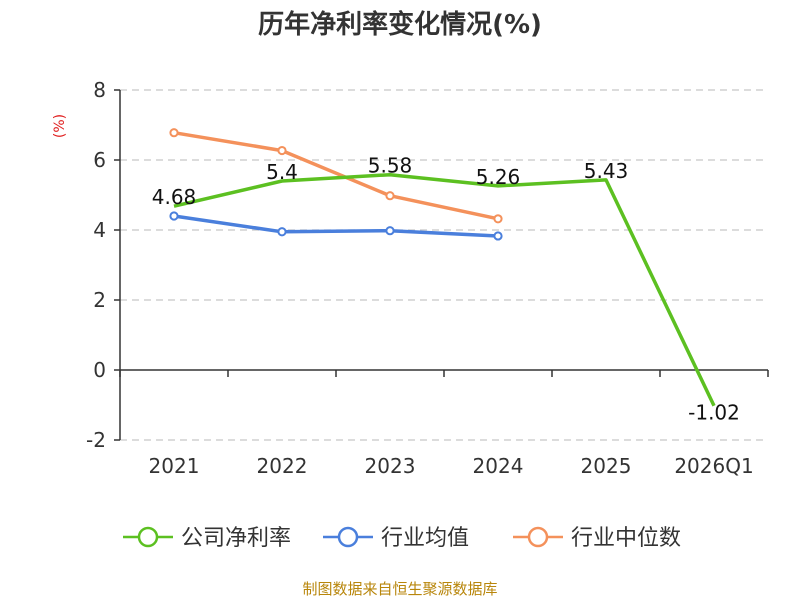 This screenshot has width=800, height=600. Describe the element at coordinates (96, 440) in the screenshot. I see `y-tick-label: -2` at that location.